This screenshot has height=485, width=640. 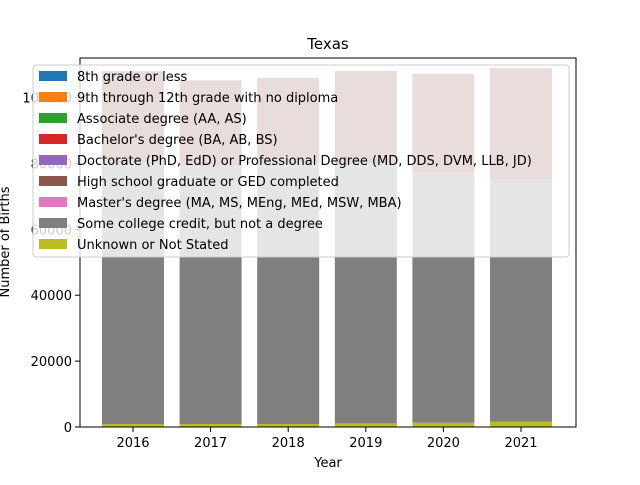 I want to click on x-tick-label: 2018, so click(x=288, y=443).